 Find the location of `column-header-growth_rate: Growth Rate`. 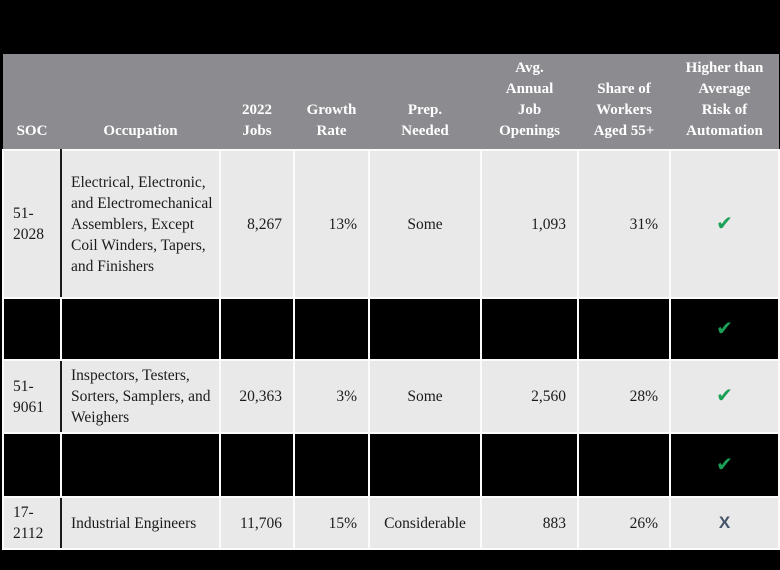

column-header-growth_rate: Growth Rate is located at coordinates (331, 102).